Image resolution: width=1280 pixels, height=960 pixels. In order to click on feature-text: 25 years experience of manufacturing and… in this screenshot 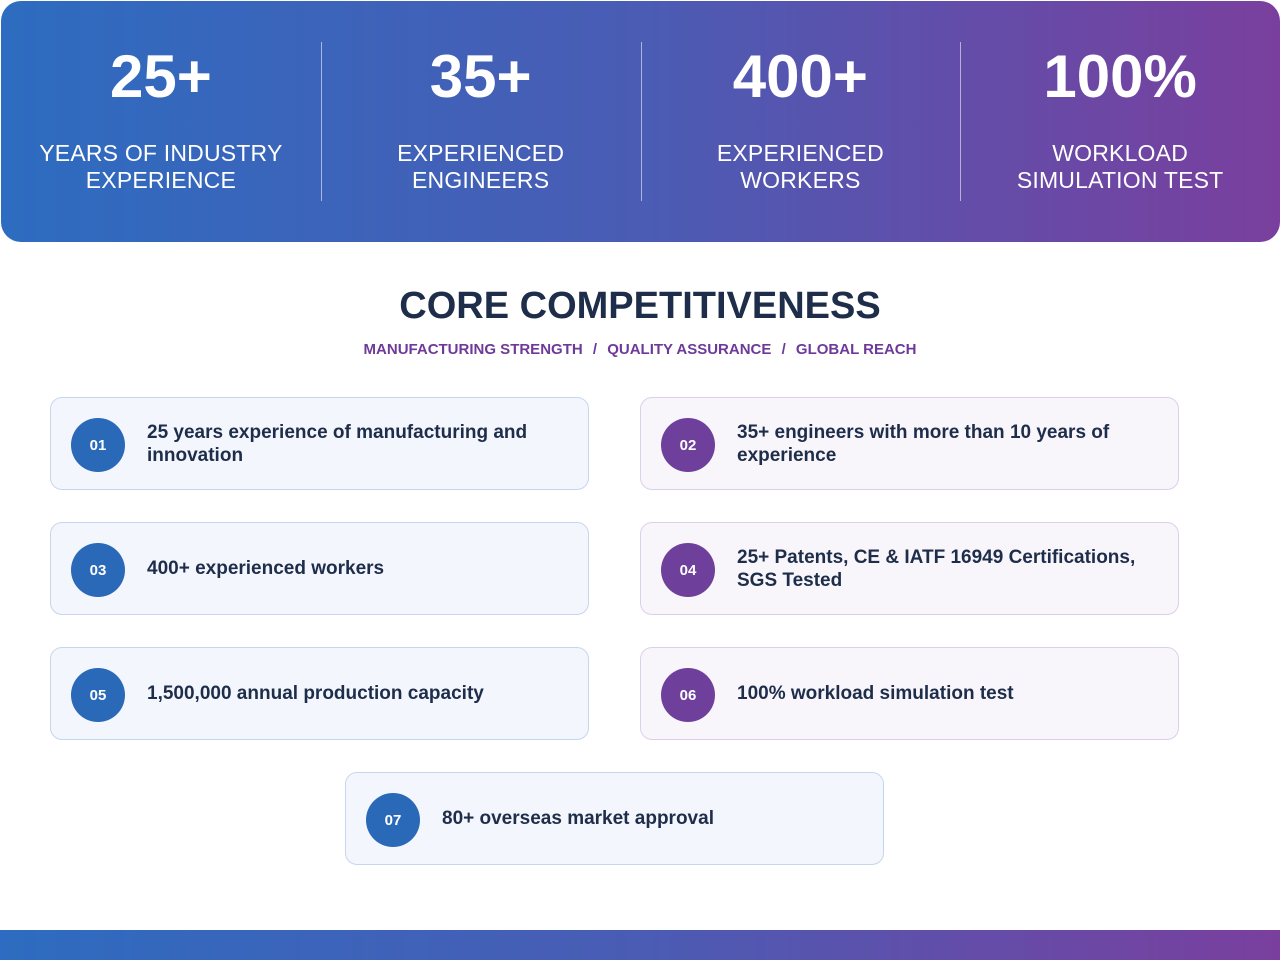, I will do `click(337, 443)`.